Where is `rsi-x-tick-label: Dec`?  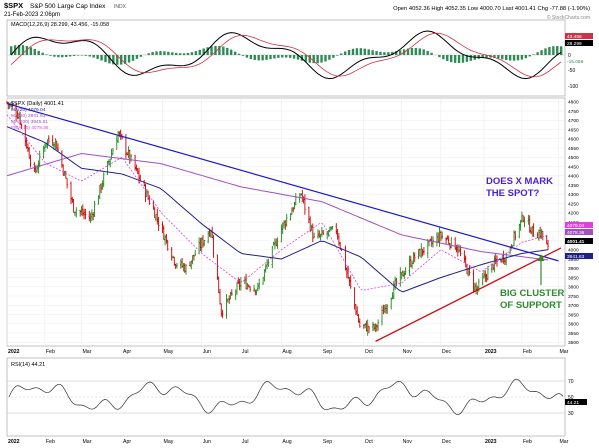 rsi-x-tick-label: Dec is located at coordinates (447, 442).